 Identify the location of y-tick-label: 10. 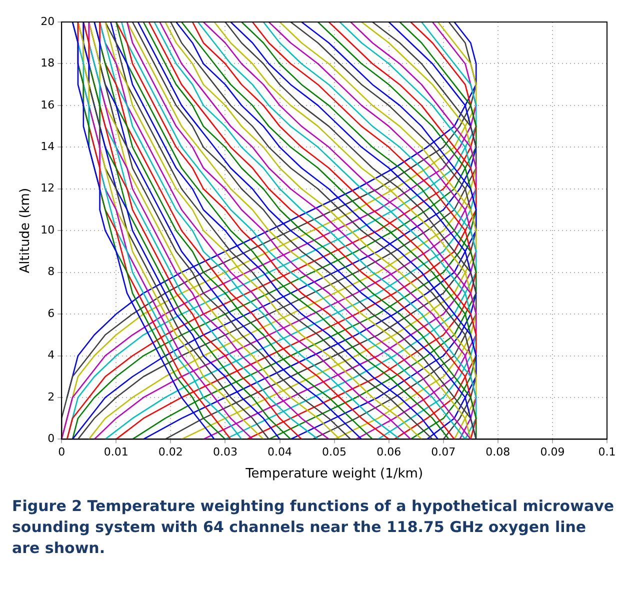
(47, 229).